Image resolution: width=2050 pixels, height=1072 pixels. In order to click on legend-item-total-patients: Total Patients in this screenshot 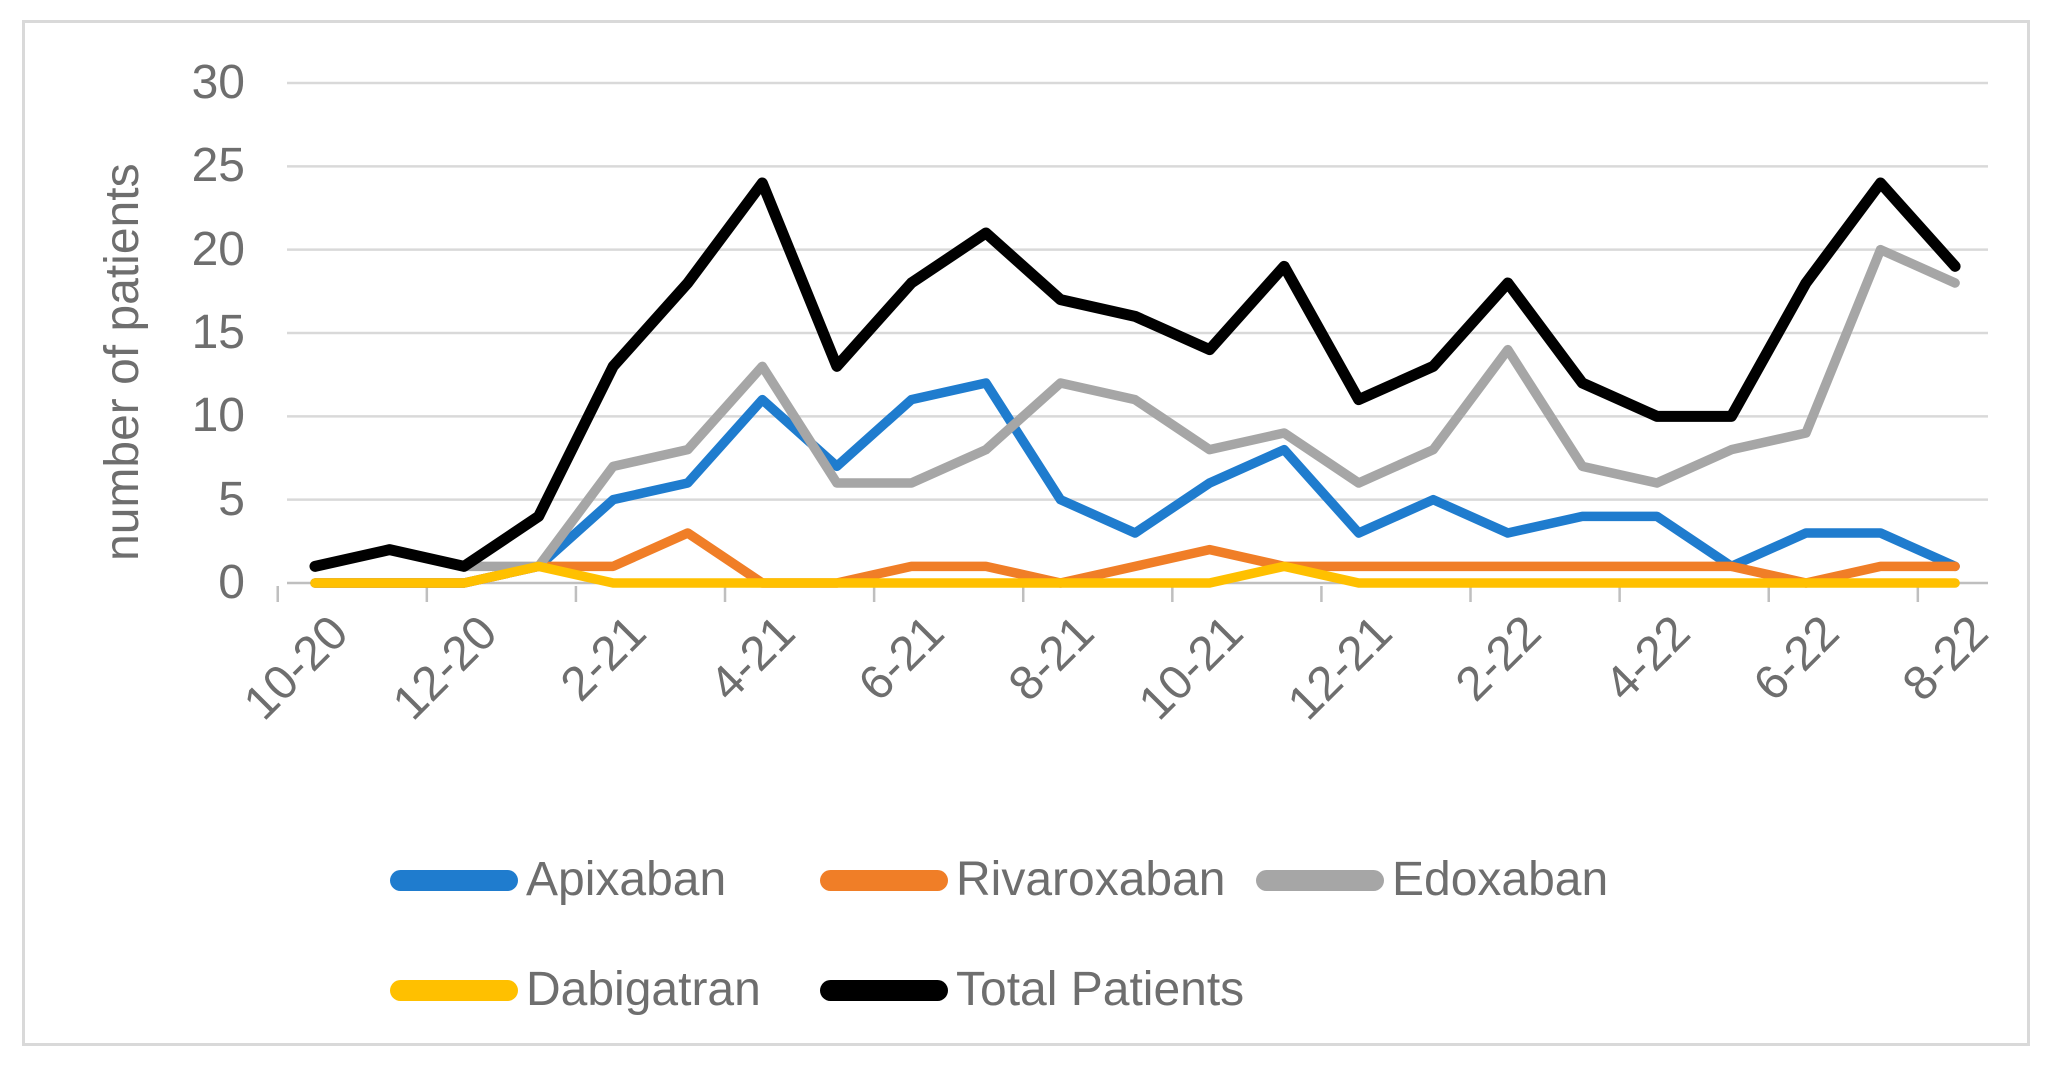, I will do `click(1032, 990)`.